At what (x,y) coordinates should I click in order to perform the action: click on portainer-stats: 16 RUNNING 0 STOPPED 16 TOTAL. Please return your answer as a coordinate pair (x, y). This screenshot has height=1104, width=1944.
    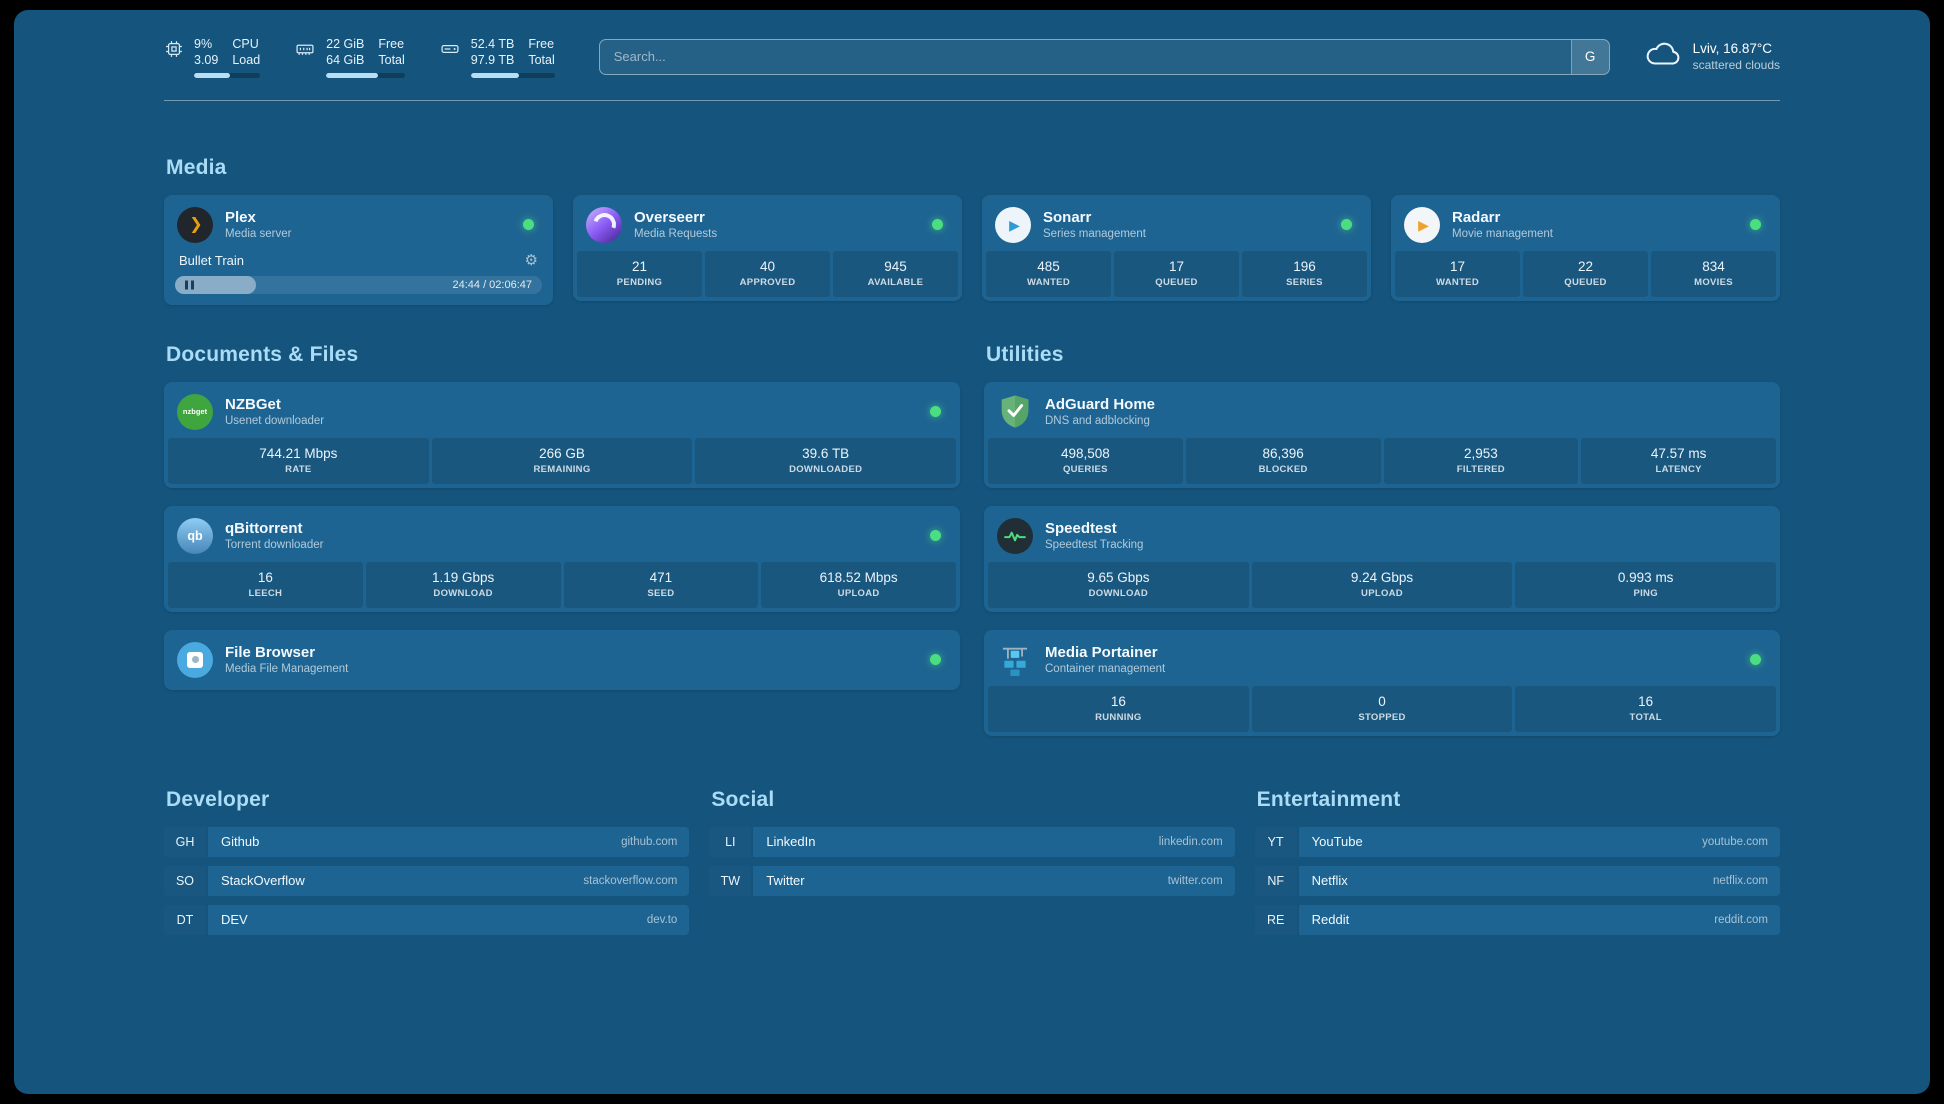
    Looking at the image, I should click on (1382, 708).